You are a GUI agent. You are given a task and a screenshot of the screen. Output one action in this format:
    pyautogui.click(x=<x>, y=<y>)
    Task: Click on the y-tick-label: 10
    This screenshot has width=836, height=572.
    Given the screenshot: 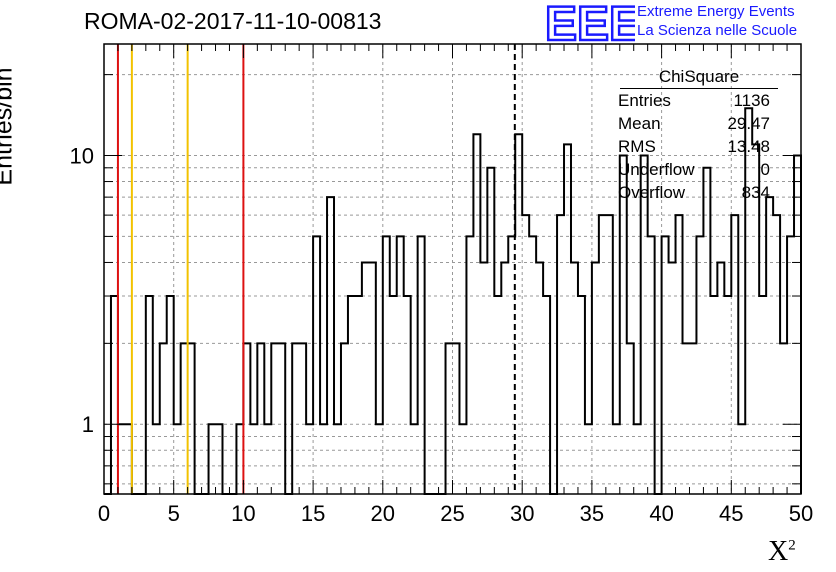 What is the action you would take?
    pyautogui.click(x=82, y=156)
    